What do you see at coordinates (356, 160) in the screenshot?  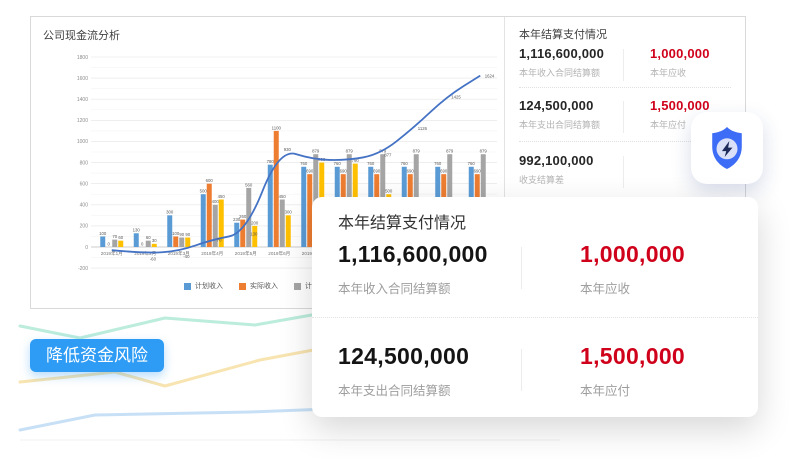 I see `svg-text: 790` at bounding box center [356, 160].